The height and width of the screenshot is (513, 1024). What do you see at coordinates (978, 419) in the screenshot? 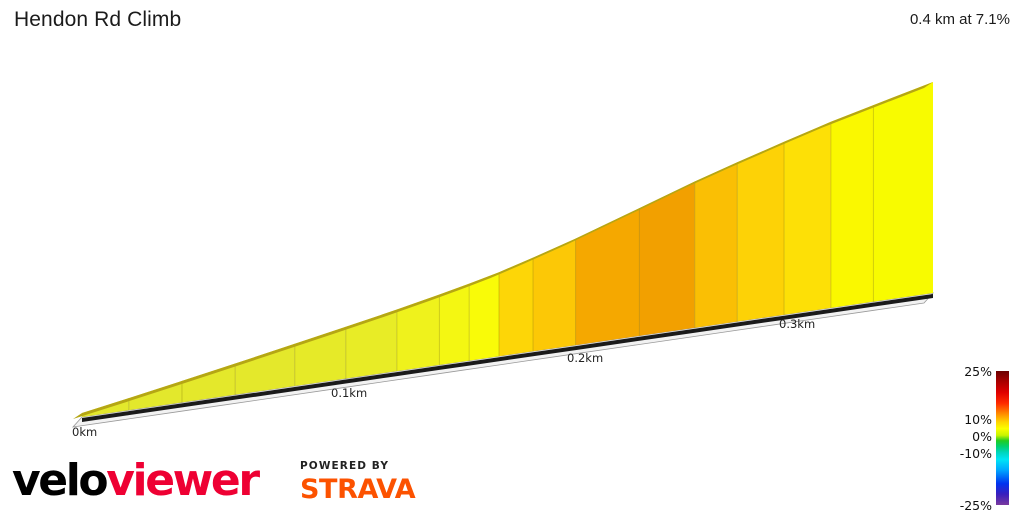
I see `colorbar-tick-label: 10%` at bounding box center [978, 419].